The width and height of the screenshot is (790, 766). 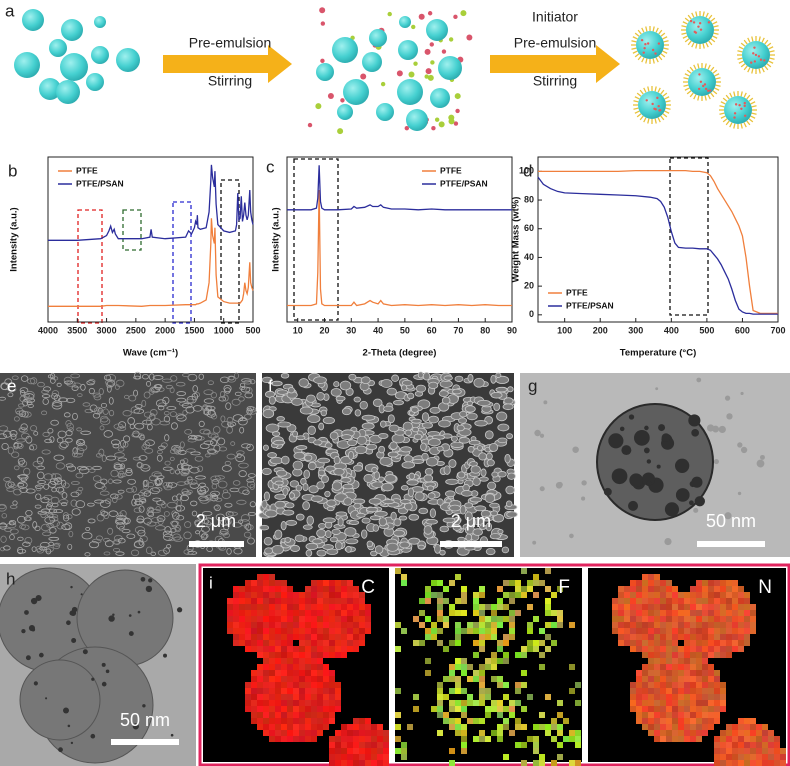 What do you see at coordinates (165, 330) in the screenshot?
I see `x-tick-label: 2000` at bounding box center [165, 330].